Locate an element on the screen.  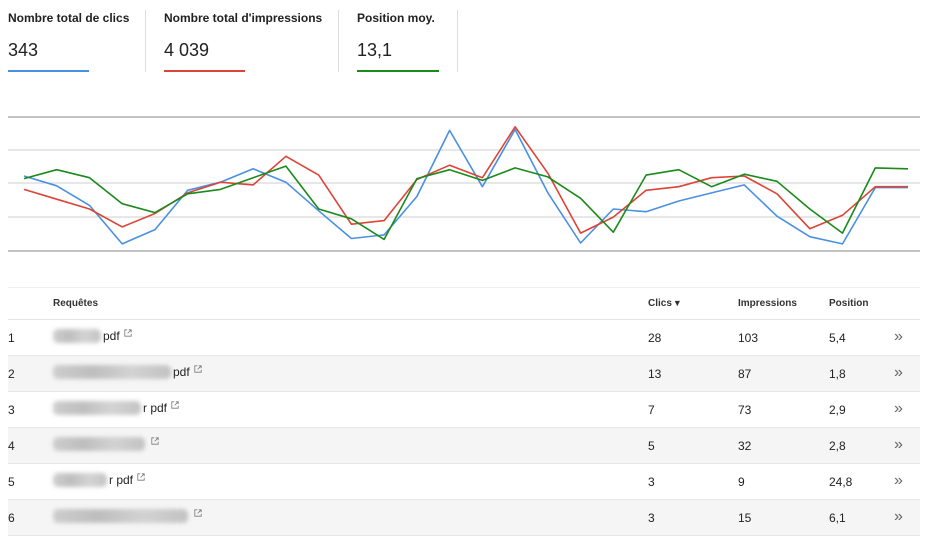
row-number: 4 is located at coordinates (11, 446).